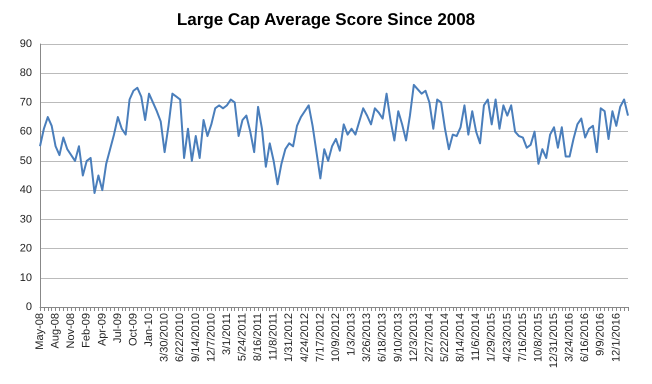  I want to click on y-tick-label: 30, so click(26, 219).